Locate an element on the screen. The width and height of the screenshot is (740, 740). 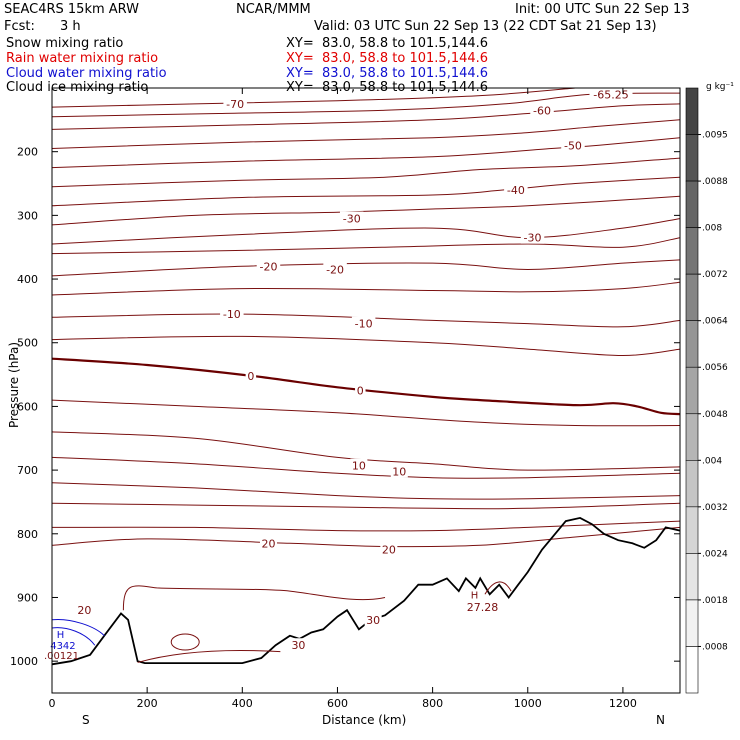
forecast-value: 3 h is located at coordinates (70, 26).